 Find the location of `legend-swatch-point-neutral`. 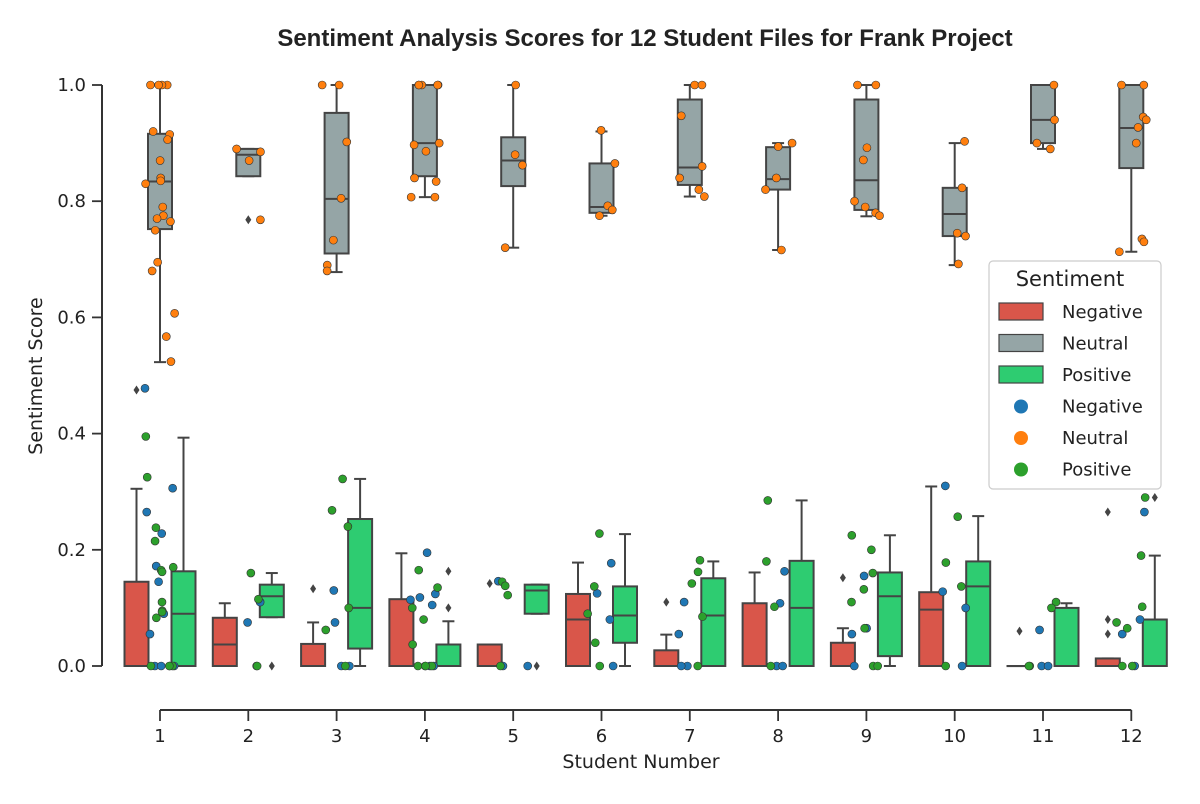

legend-swatch-point-neutral is located at coordinates (1021, 438).